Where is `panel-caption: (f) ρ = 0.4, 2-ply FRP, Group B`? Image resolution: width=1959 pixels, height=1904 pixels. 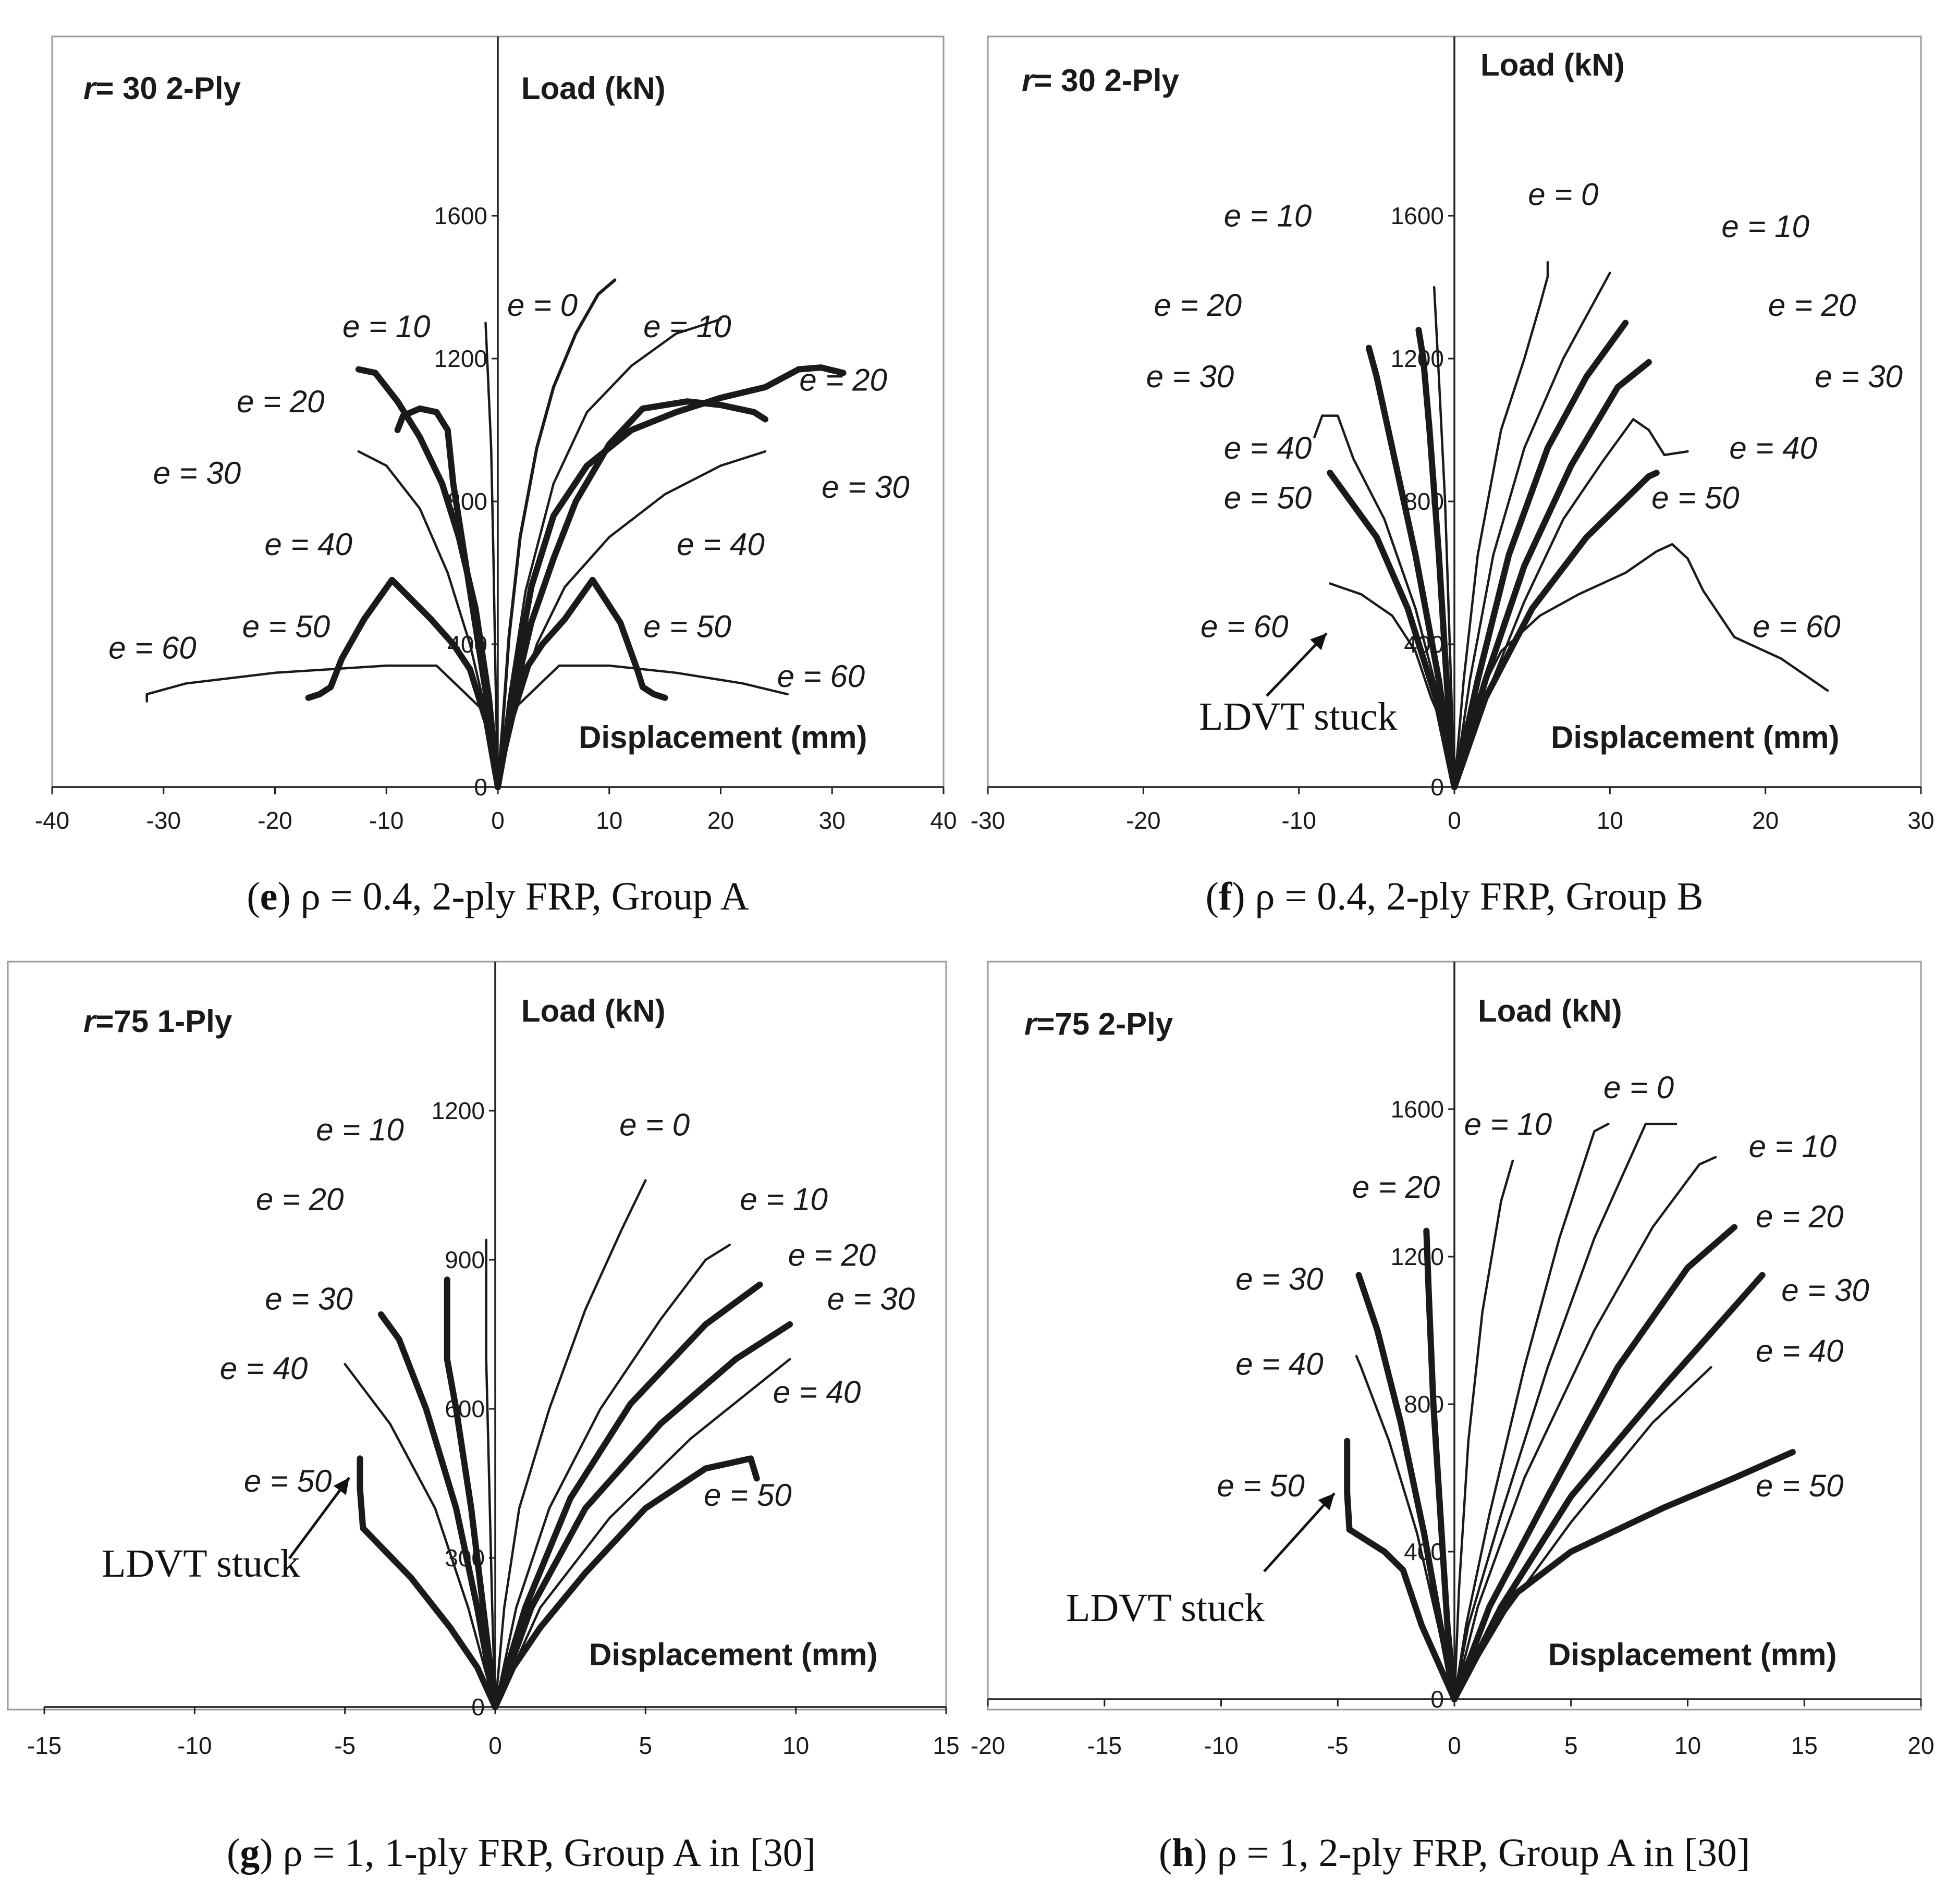 panel-caption: (f) ρ = 0.4, 2-ply FRP, Group B is located at coordinates (1455, 896).